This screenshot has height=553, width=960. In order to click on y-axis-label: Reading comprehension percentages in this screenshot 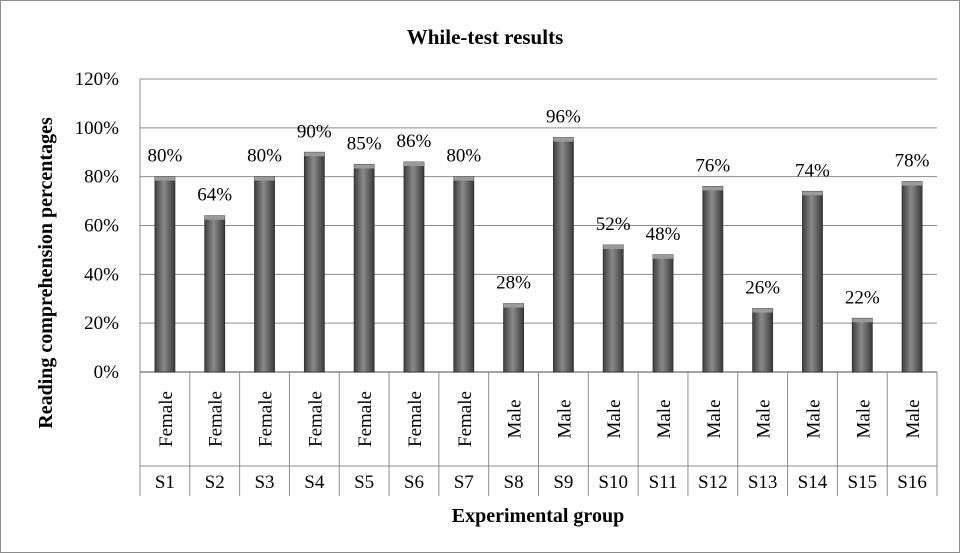, I will do `click(46, 273)`.